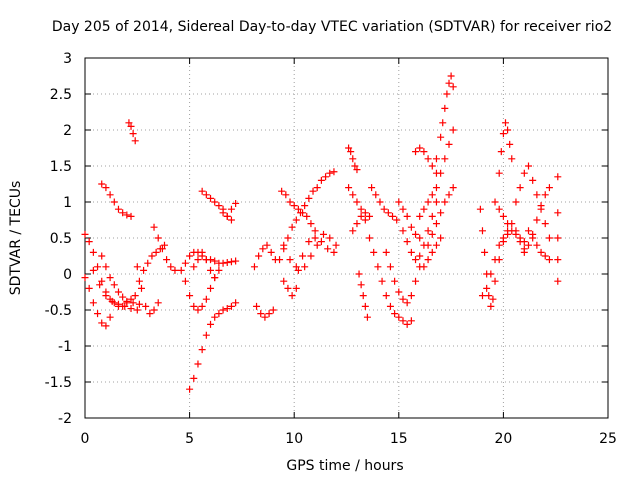 Image resolution: width=640 pixels, height=480 pixels. I want to click on y-tick-label: 0.5, so click(61, 239).